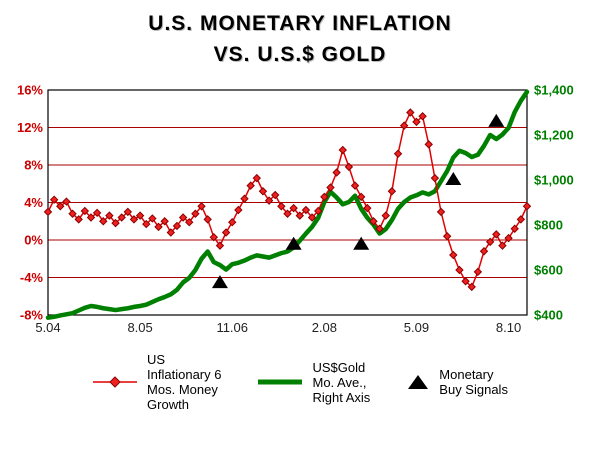 This screenshot has width=600, height=449. Describe the element at coordinates (300, 23) in the screenshot. I see `chart-title-line1: U.S. MONETARY INFLATION` at that location.